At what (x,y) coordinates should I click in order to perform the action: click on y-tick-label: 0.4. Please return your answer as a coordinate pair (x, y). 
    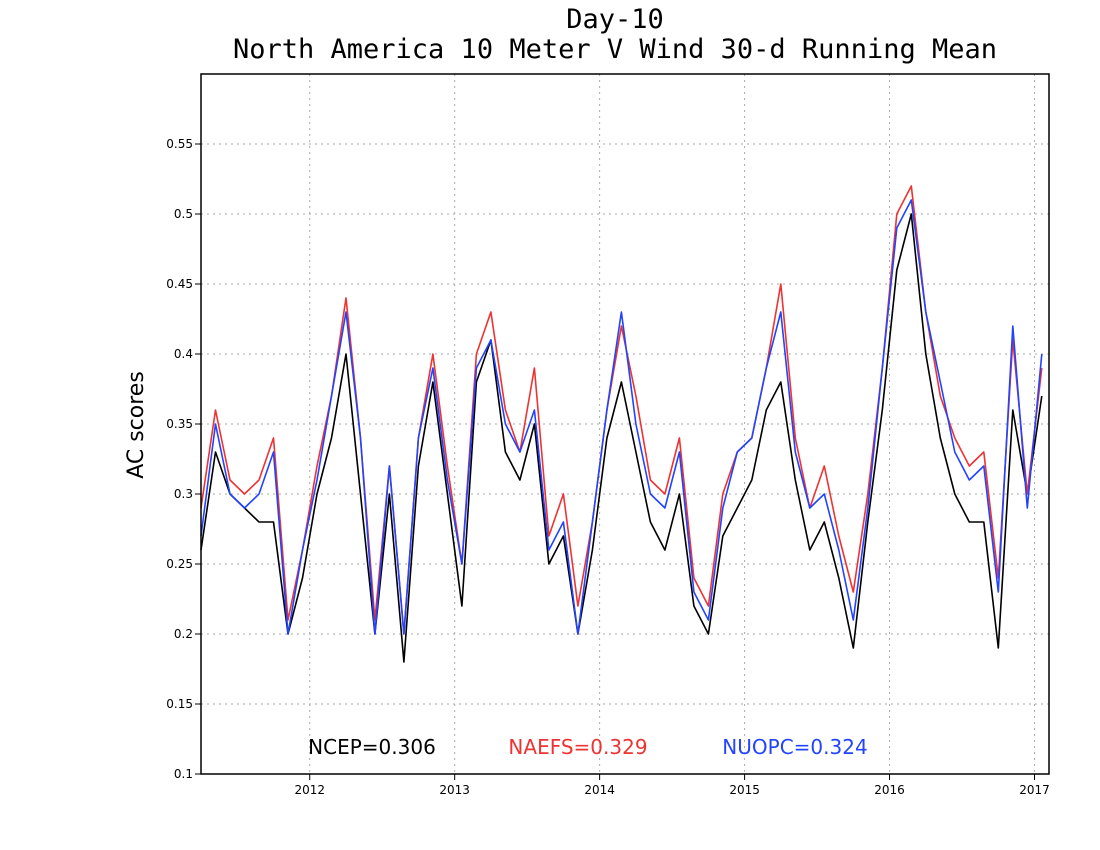
    Looking at the image, I should click on (183, 354).